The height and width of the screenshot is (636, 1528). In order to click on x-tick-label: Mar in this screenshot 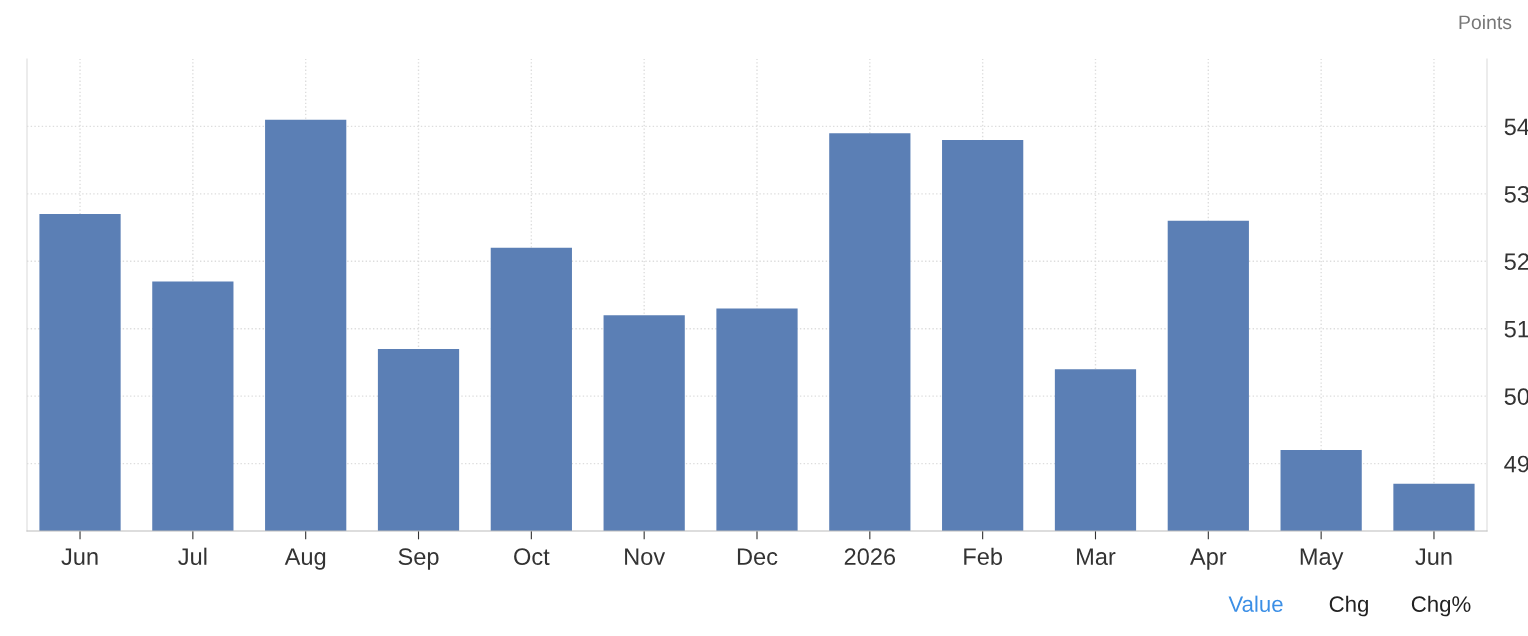, I will do `click(1096, 557)`.